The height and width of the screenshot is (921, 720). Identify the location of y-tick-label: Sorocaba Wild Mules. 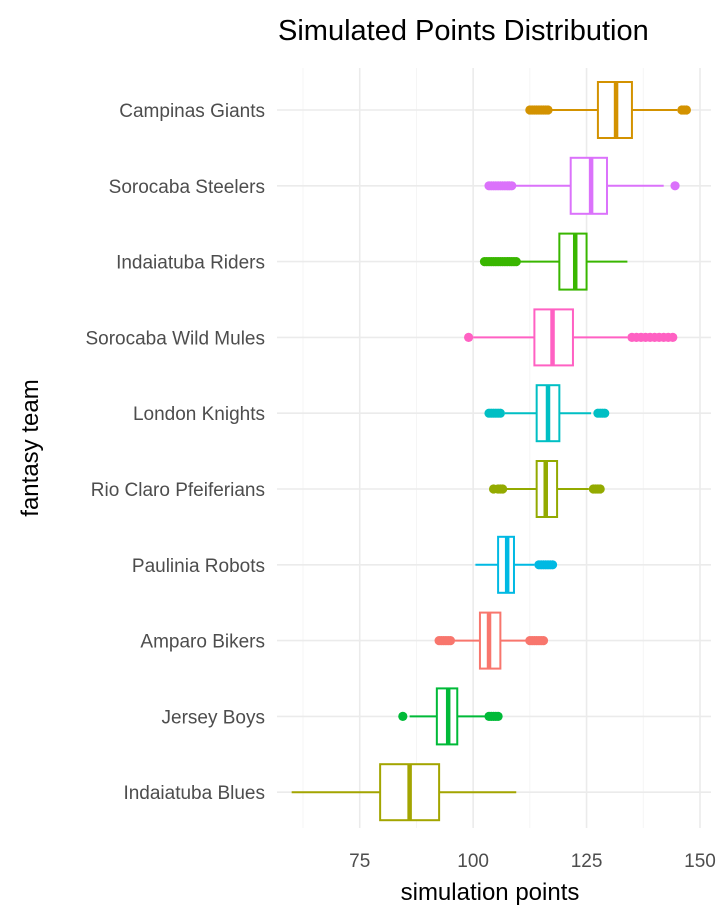
(175, 338).